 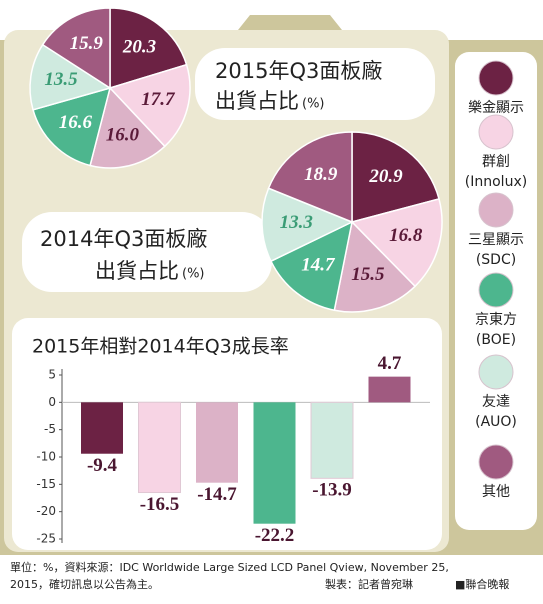 I want to click on y-tick-label: -20, so click(x=46, y=511).